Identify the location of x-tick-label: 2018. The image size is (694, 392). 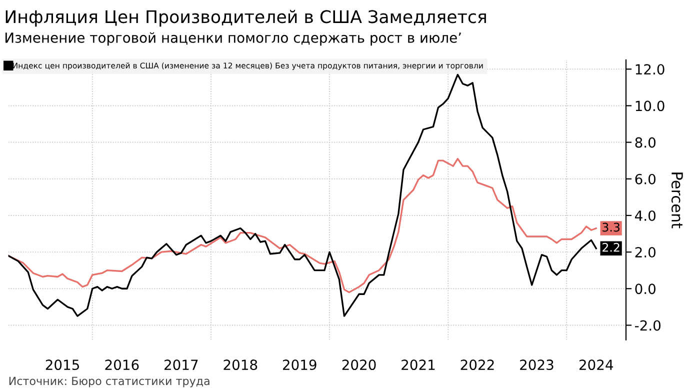
(241, 365).